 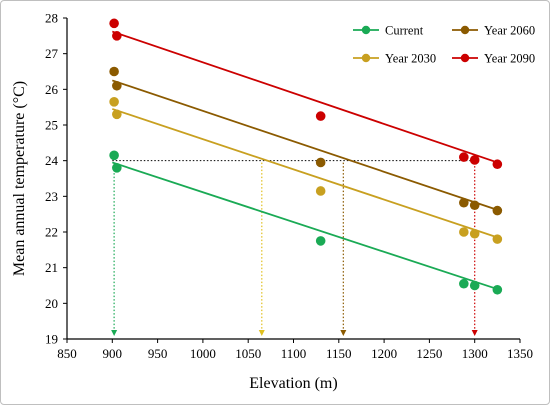 I want to click on x-tick-label-6: 1150, so click(x=339, y=353).